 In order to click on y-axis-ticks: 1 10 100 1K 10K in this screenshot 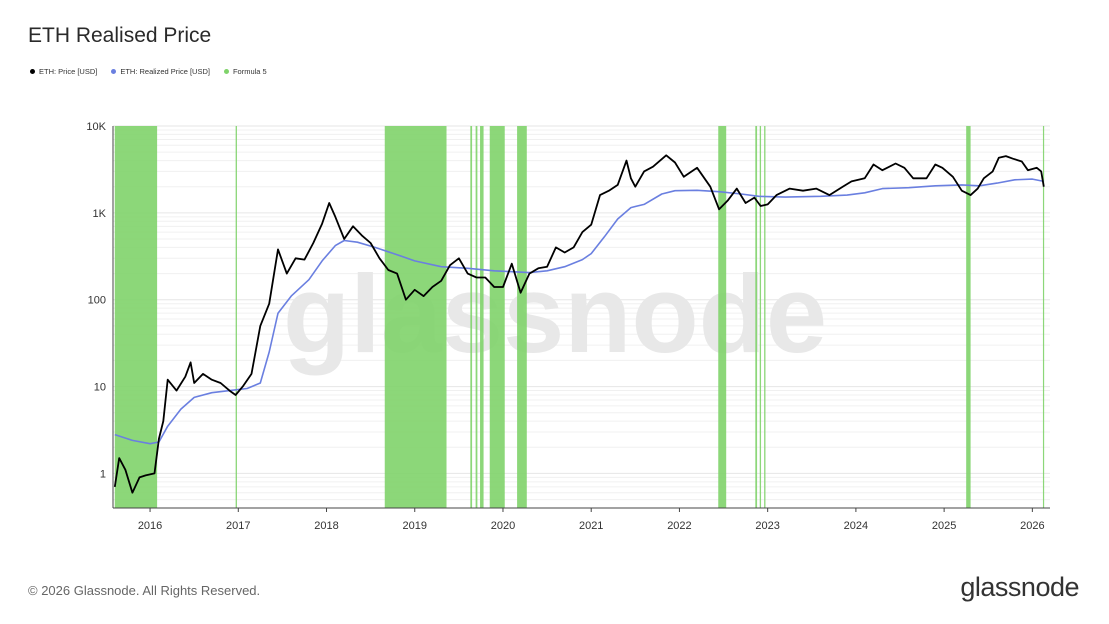, I will do `click(96, 300)`.